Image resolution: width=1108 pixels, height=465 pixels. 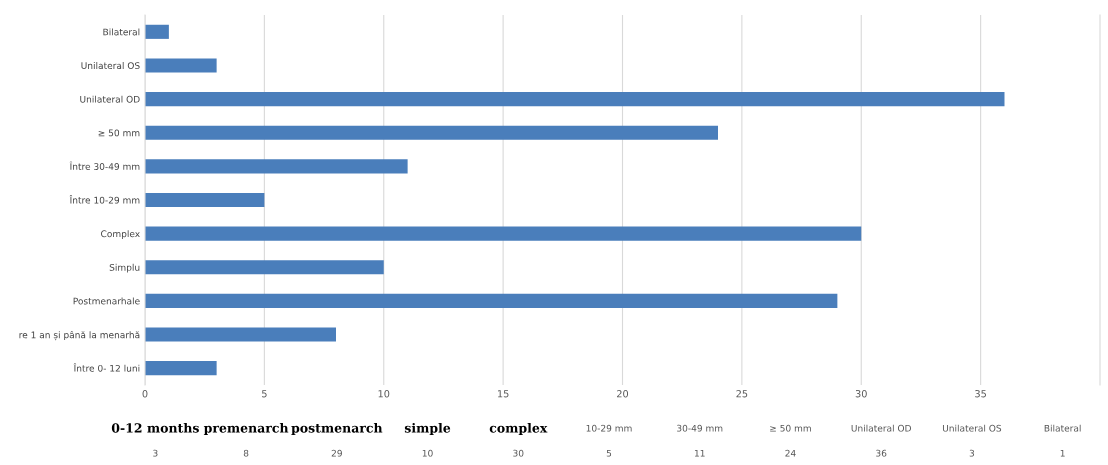 I want to click on y-tick-label: Simplu, so click(x=124, y=268).